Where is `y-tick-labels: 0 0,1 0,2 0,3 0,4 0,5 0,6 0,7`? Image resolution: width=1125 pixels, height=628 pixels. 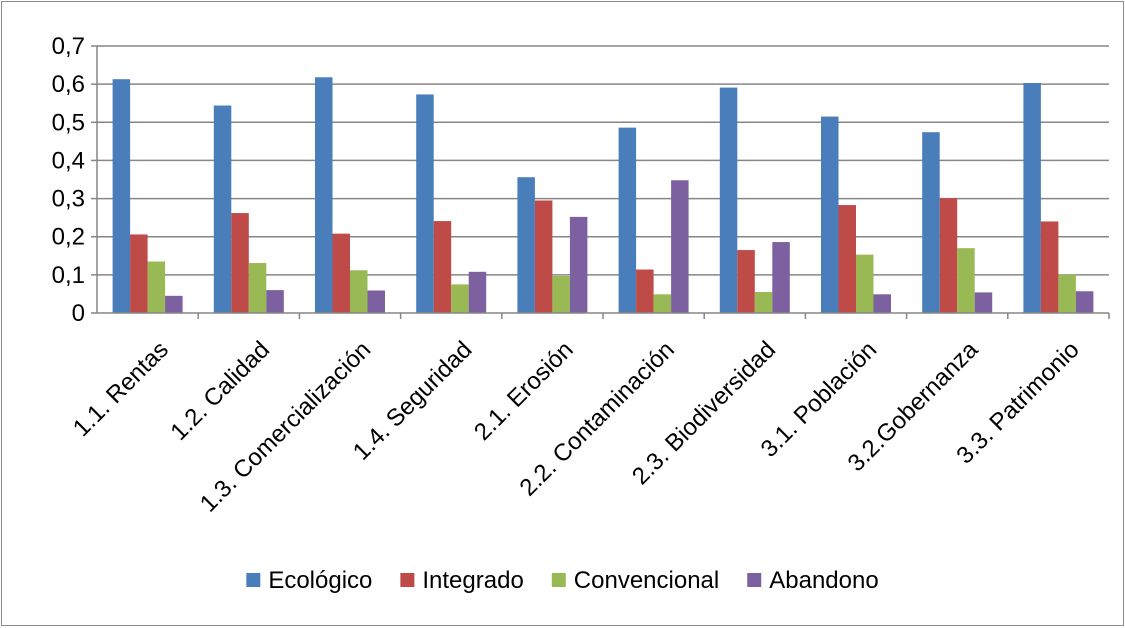 y-tick-labels: 0 0,1 0,2 0,3 0,4 0,5 0,6 0,7 is located at coordinates (68, 180).